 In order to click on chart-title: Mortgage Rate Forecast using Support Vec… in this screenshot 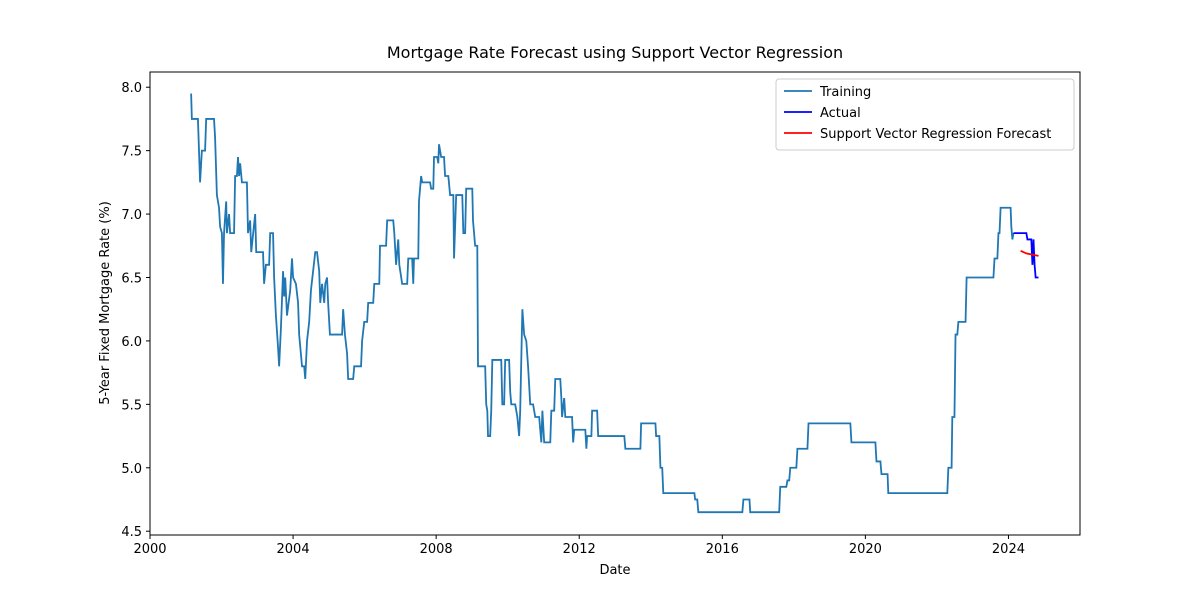, I will do `click(615, 52)`.